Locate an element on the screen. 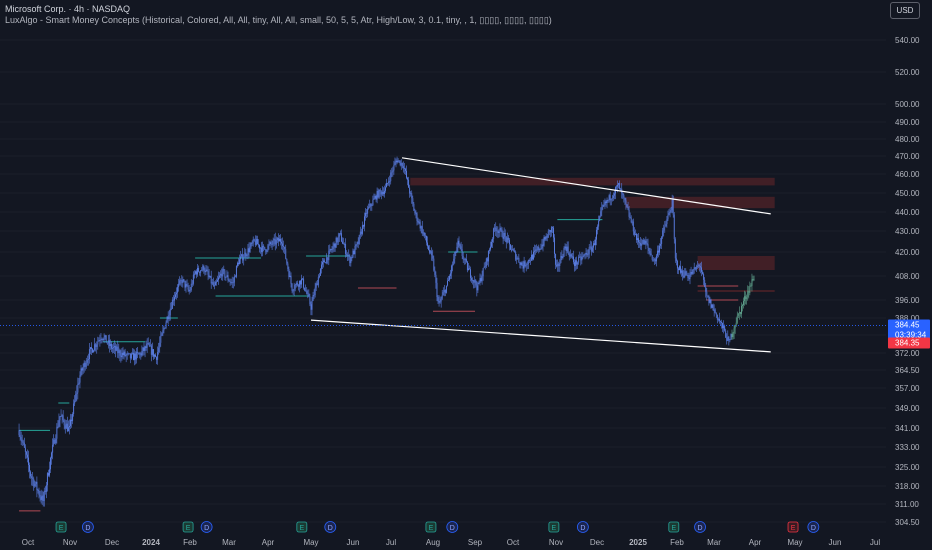 This screenshot has width=932, height=550. currency-button: USD is located at coordinates (905, 10).